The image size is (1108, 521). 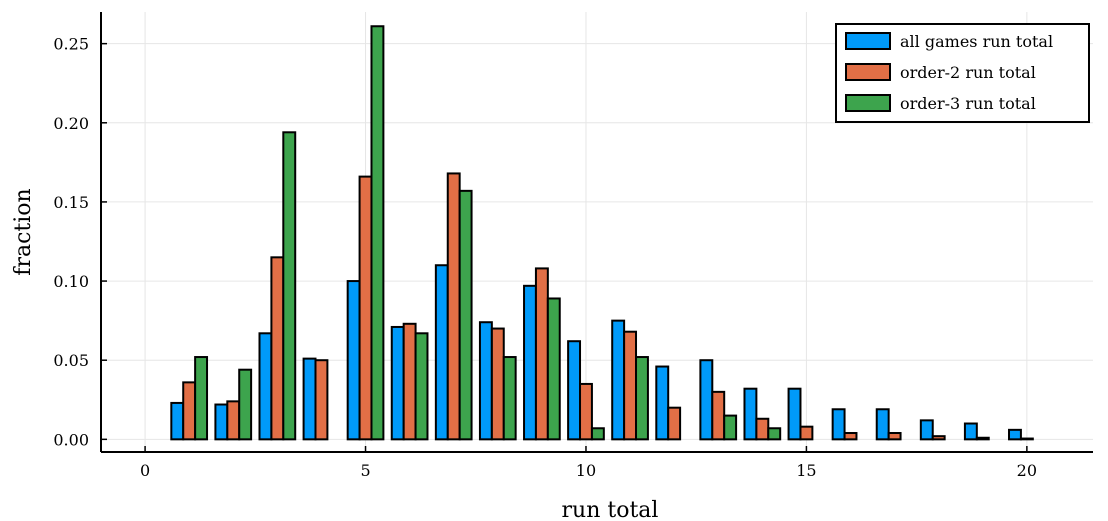 I want to click on legend-label: order-3 run total, so click(x=968, y=103).